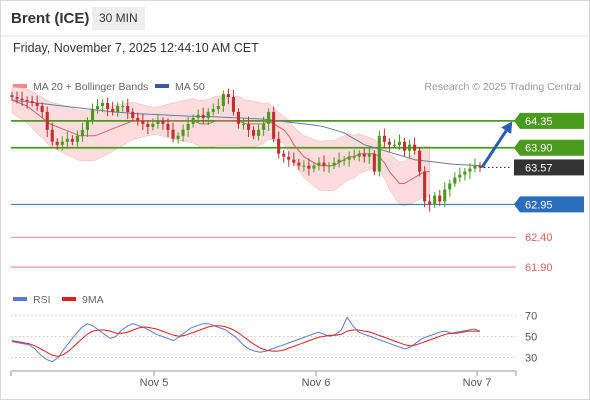 Image resolution: width=590 pixels, height=400 pixels. I want to click on rsi-tick-label: 50, so click(531, 337).